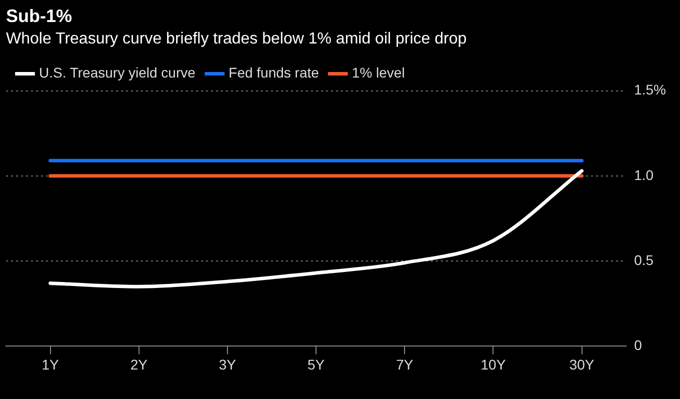 Image resolution: width=680 pixels, height=399 pixels. I want to click on y-tick-label: 0.5, so click(644, 260).